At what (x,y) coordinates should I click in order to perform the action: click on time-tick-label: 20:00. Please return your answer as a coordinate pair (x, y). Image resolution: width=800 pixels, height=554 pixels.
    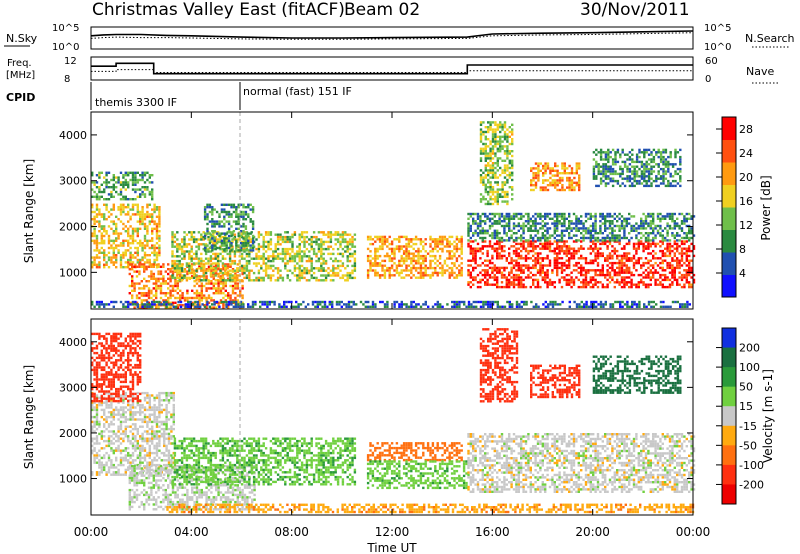
    Looking at the image, I should click on (592, 532).